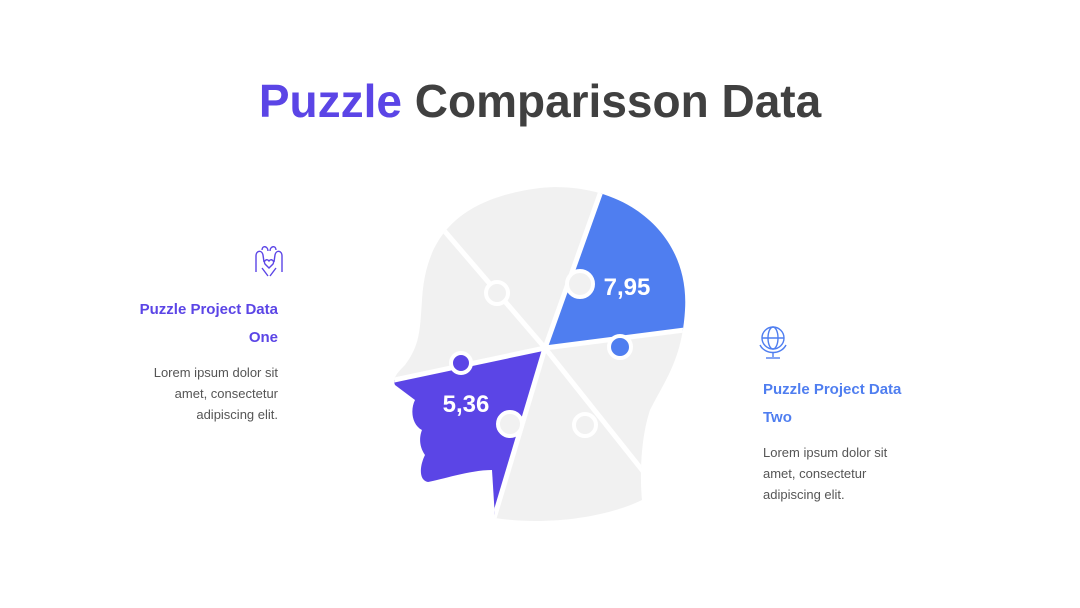 The height and width of the screenshot is (608, 1080). What do you see at coordinates (269, 261) in the screenshot?
I see `hands-icon` at bounding box center [269, 261].